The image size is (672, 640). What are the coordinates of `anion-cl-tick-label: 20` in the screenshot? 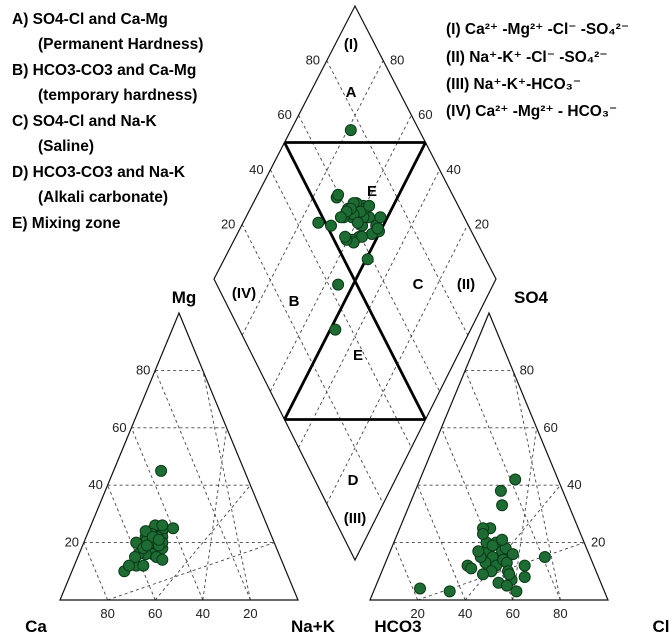 It's located at (417, 613).